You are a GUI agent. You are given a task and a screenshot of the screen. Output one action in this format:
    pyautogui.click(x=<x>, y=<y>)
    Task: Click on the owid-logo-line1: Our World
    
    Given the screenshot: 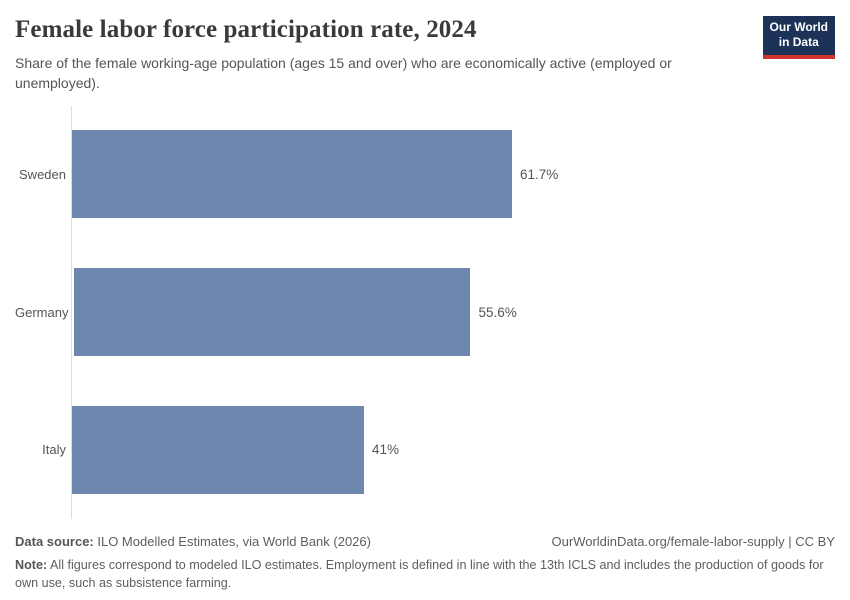 What is the action you would take?
    pyautogui.click(x=798, y=27)
    